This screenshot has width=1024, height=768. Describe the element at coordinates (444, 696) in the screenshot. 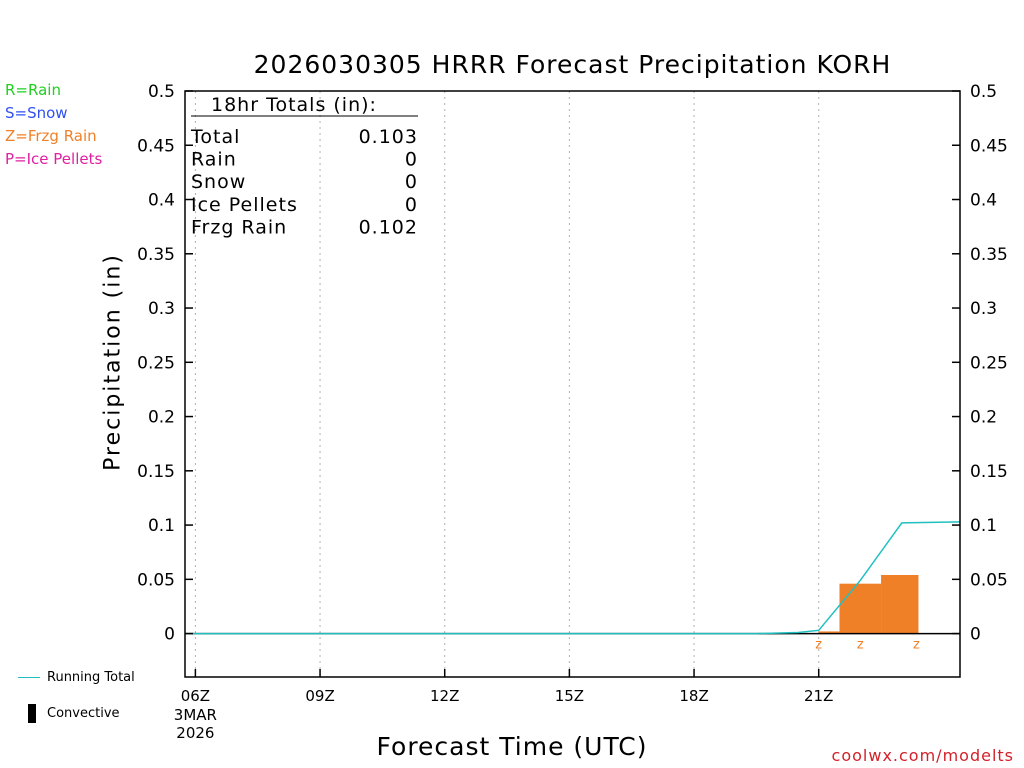

I see `x-tick-label-12Z: 12Z` at that location.